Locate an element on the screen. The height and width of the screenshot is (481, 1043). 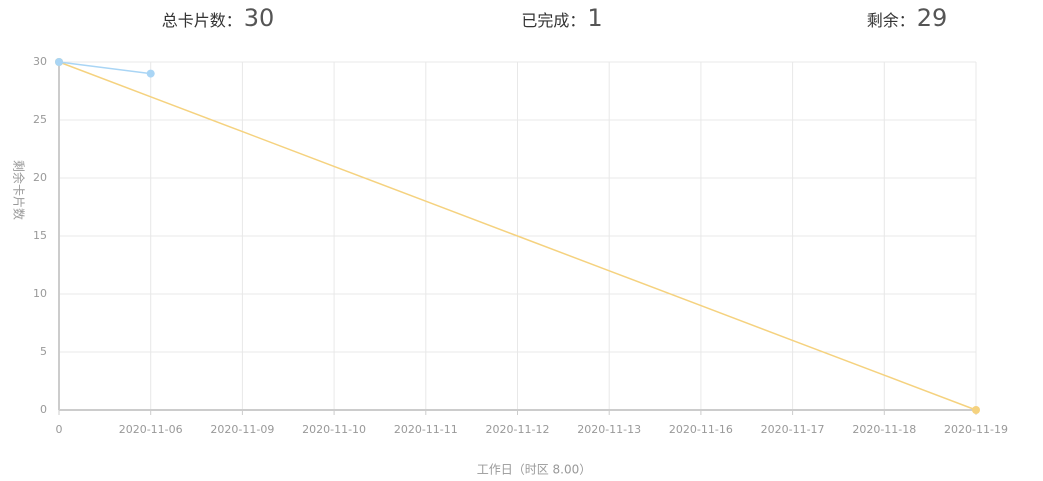
x-tick-label: 2020-11-11 is located at coordinates (426, 429).